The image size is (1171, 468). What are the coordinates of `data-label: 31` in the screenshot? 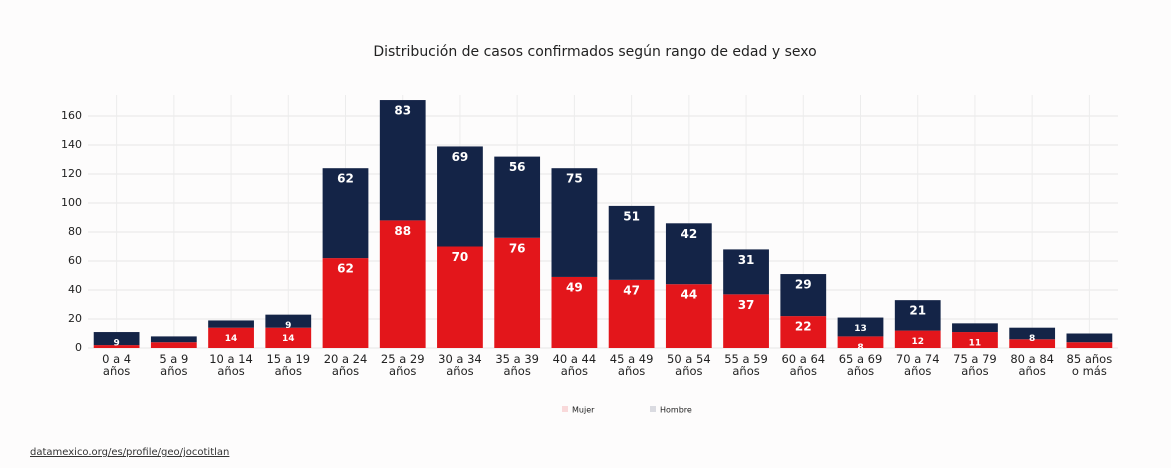 It's located at (746, 260).